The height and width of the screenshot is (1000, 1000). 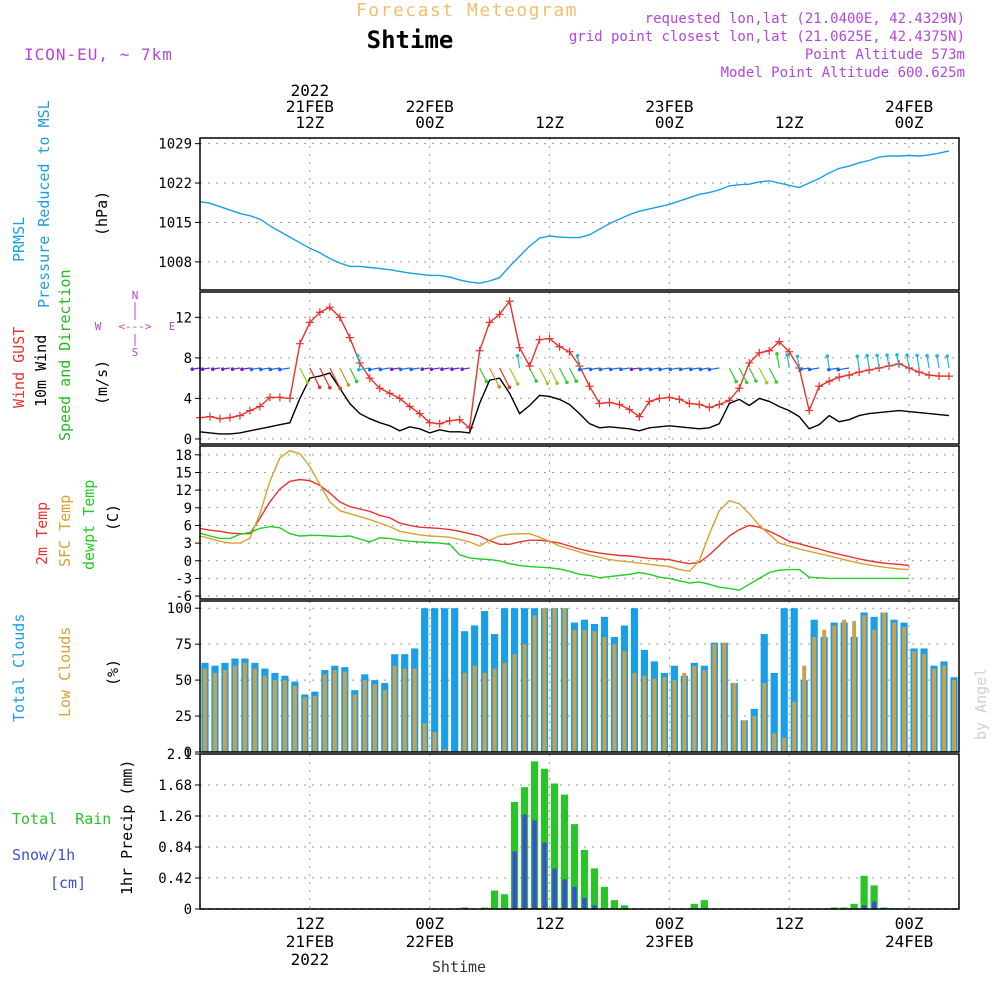 What do you see at coordinates (61, 819) in the screenshot?
I see `rain-label: Total Rain` at bounding box center [61, 819].